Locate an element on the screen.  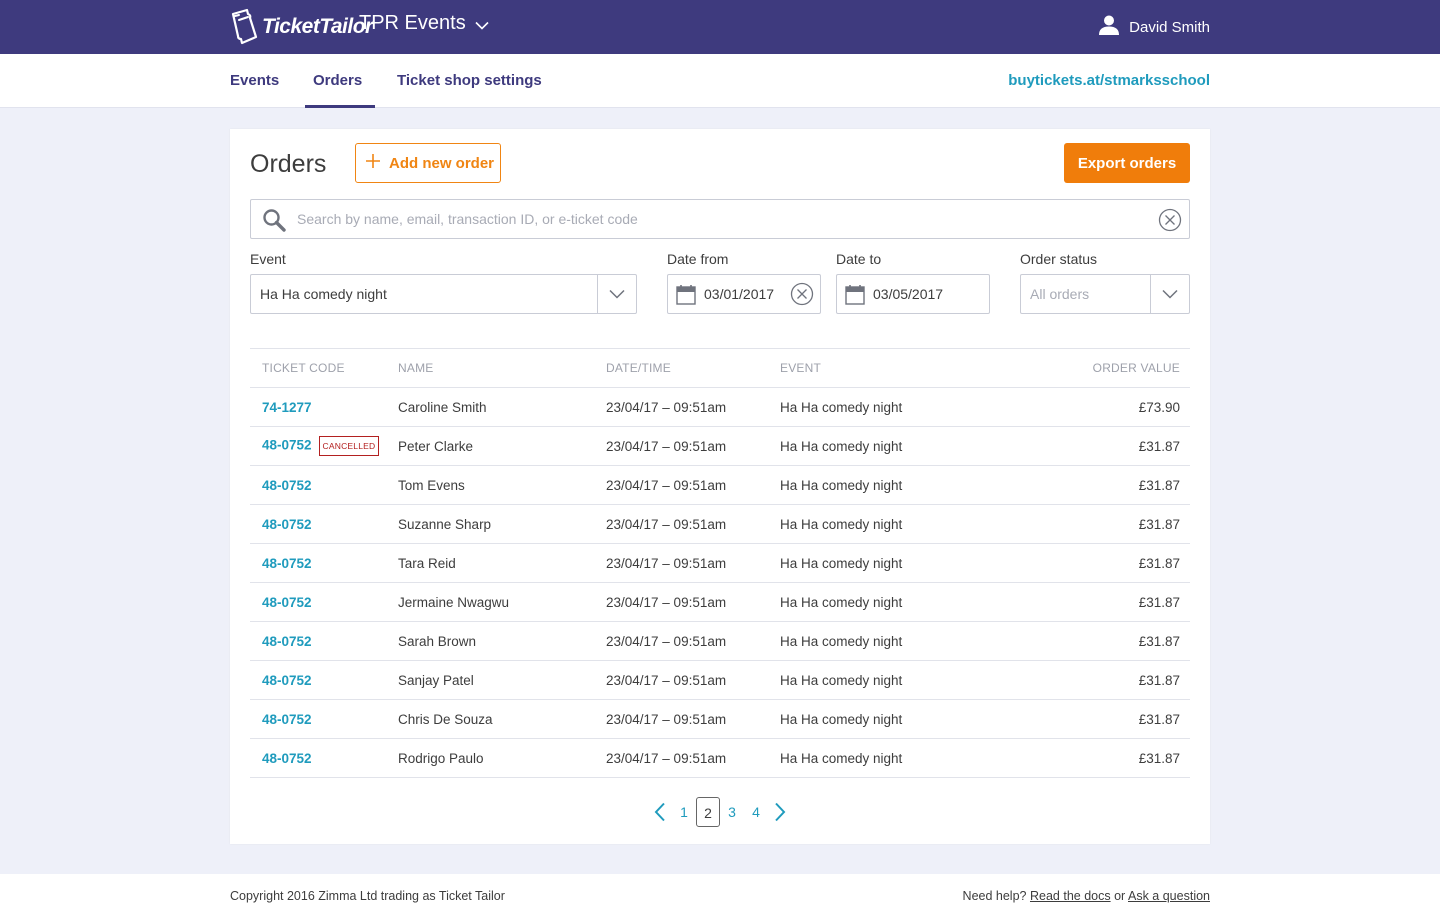
name-cell: Sanjay Patel is located at coordinates (502, 680).